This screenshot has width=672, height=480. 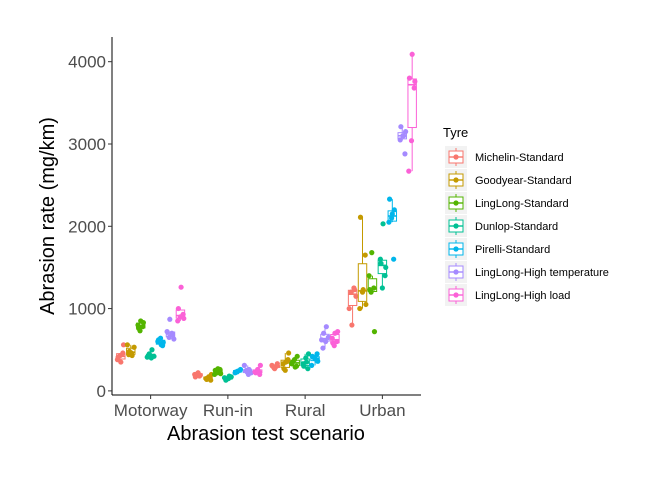 What do you see at coordinates (455, 132) in the screenshot?
I see `legend-title: Tyre` at bounding box center [455, 132].